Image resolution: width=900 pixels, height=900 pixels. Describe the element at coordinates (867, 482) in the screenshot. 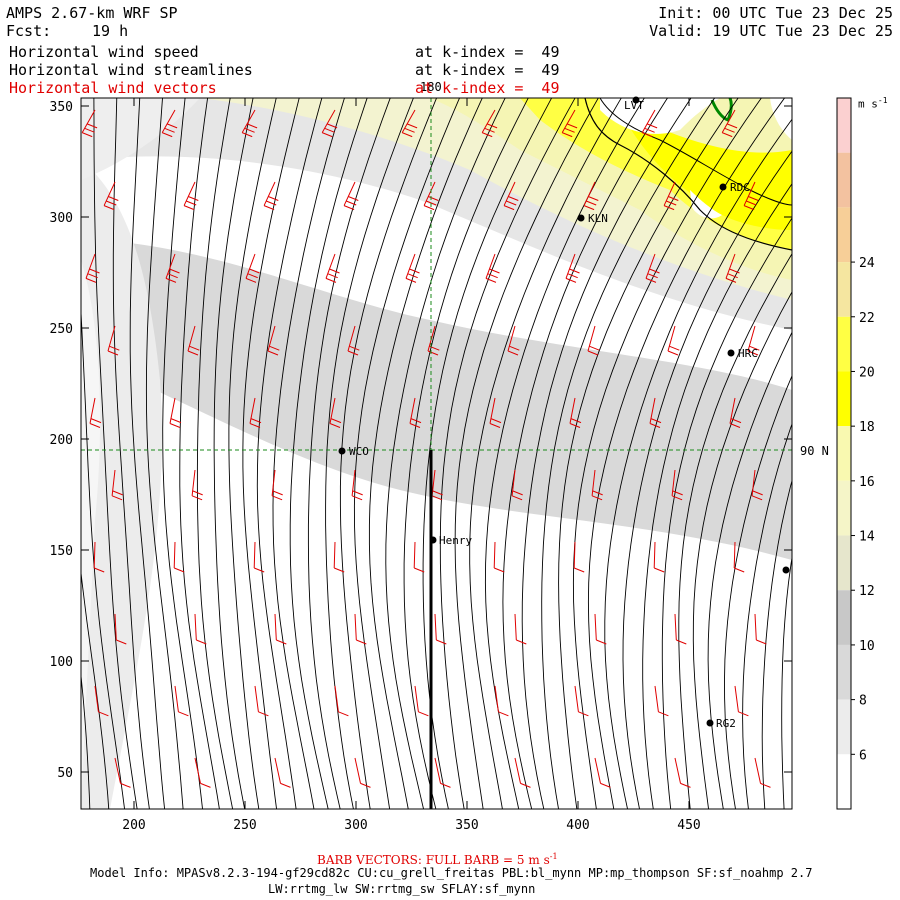

I see `colorbar-tick-label: 16` at that location.